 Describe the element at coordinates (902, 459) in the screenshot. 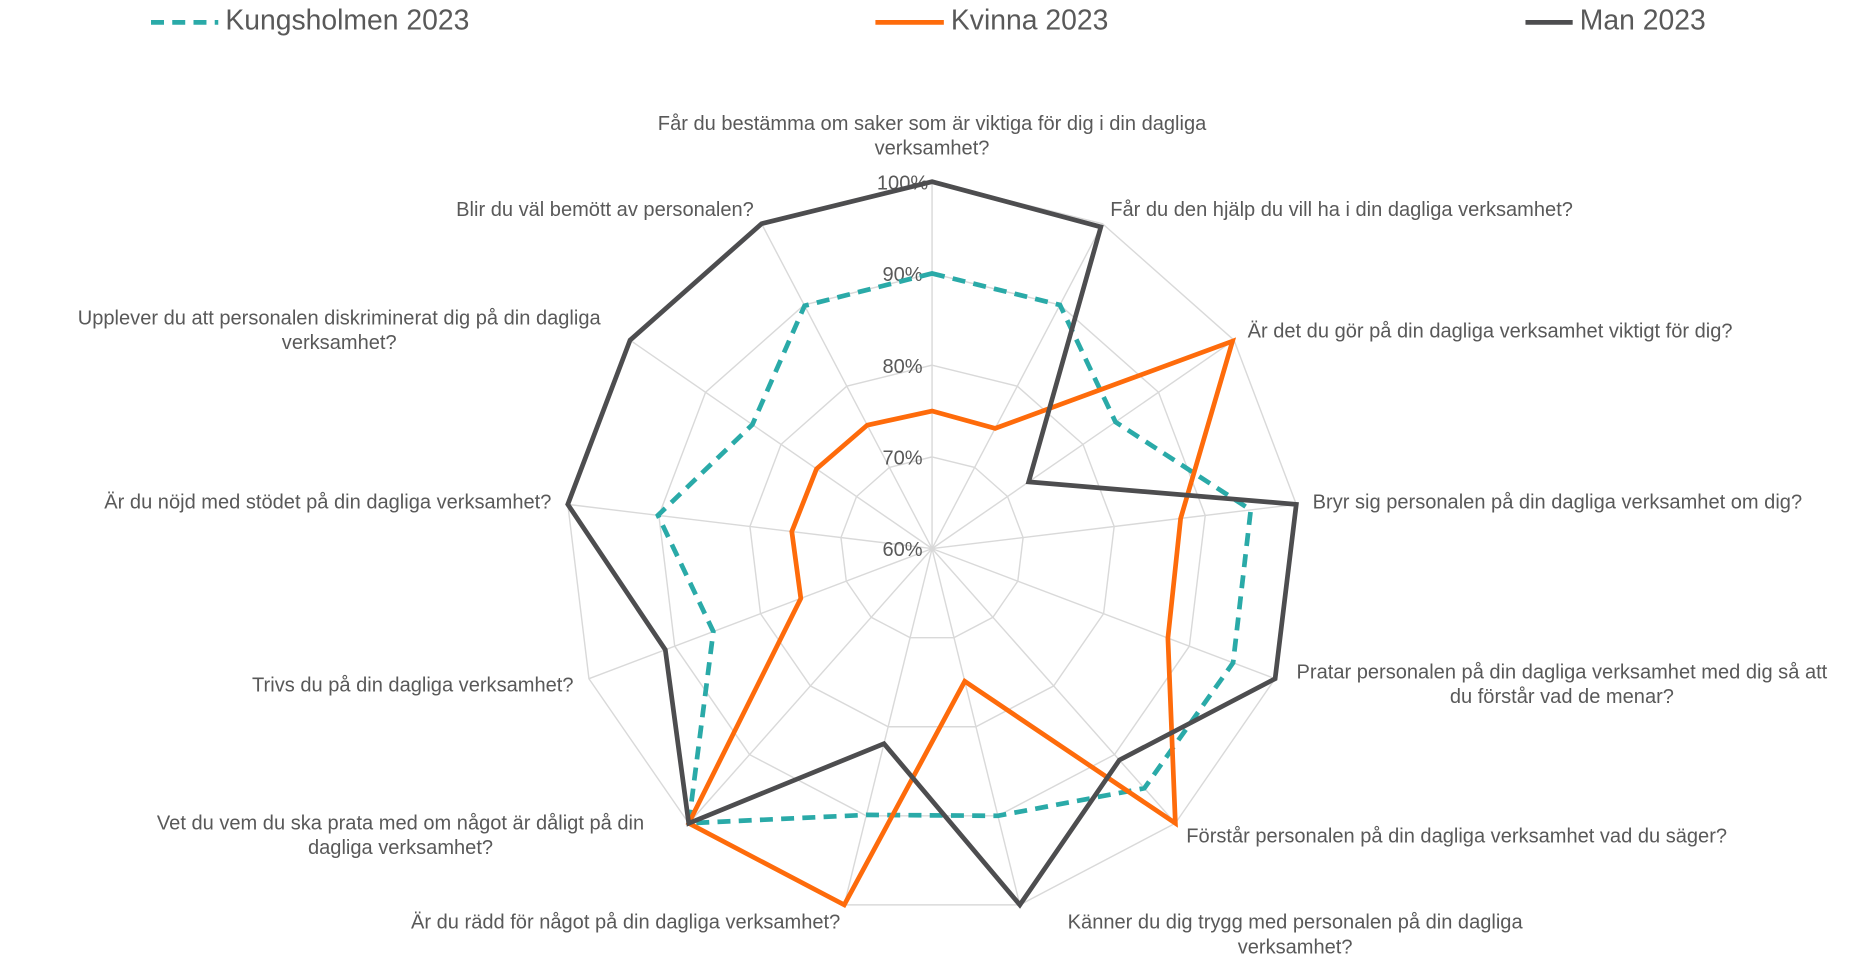

I see `y-tick-label: 70%` at that location.